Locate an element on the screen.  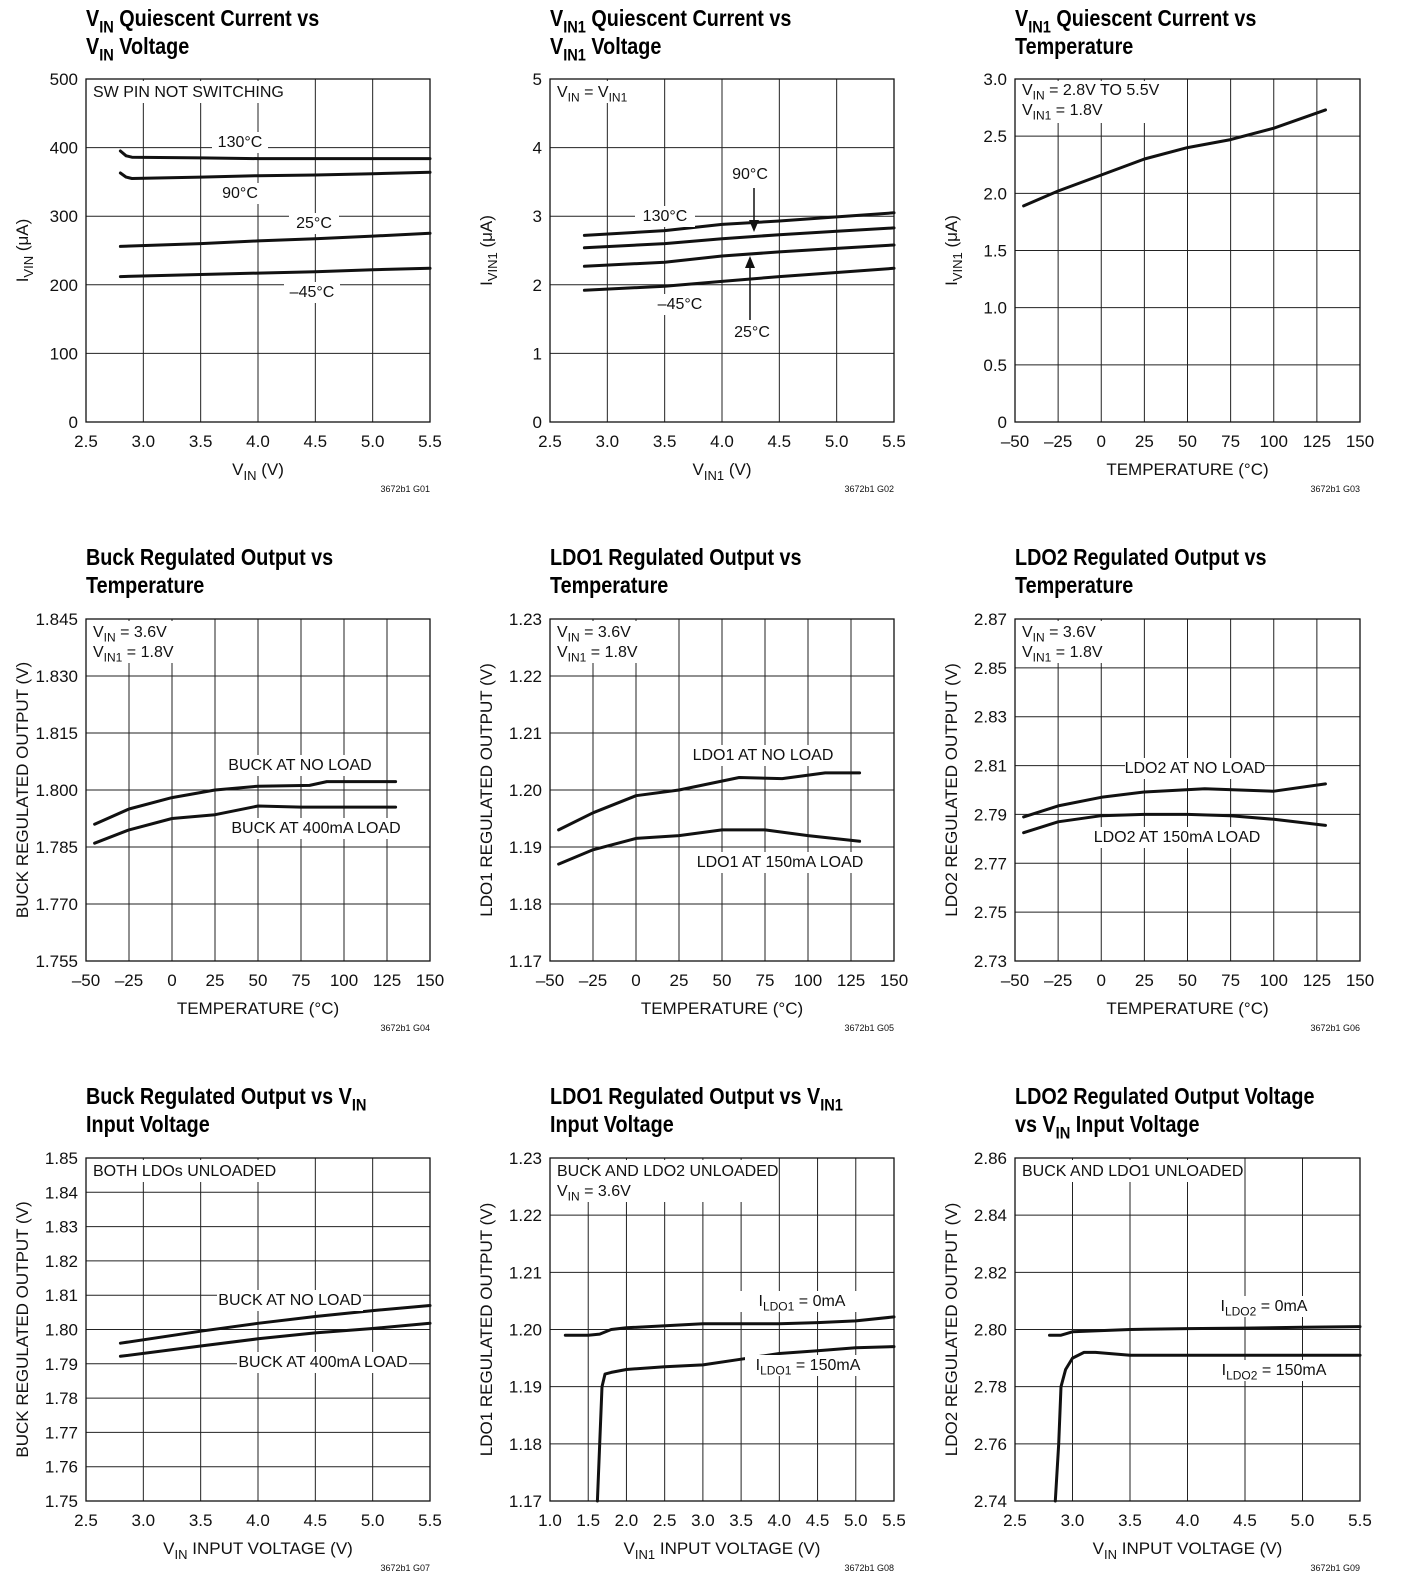
y-tick-label: 3 is located at coordinates (537, 216).